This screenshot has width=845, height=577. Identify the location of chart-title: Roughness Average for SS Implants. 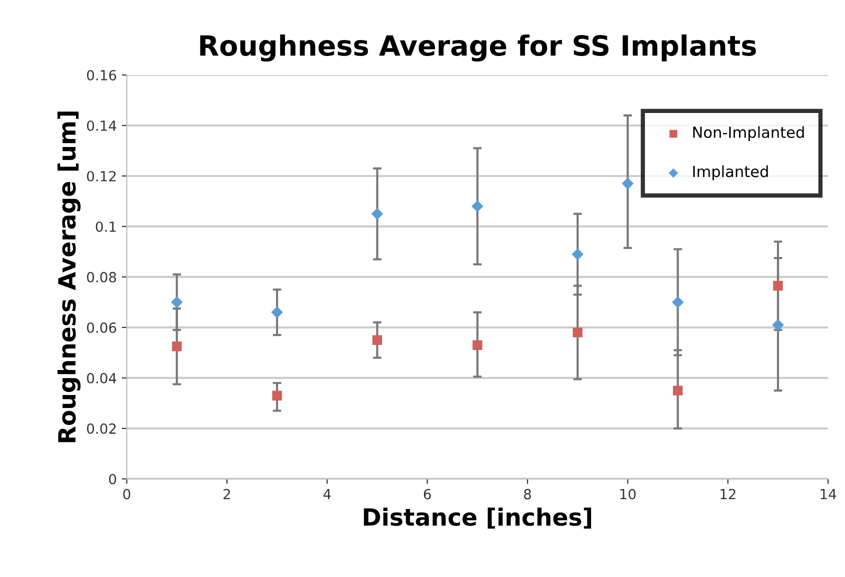
(478, 48).